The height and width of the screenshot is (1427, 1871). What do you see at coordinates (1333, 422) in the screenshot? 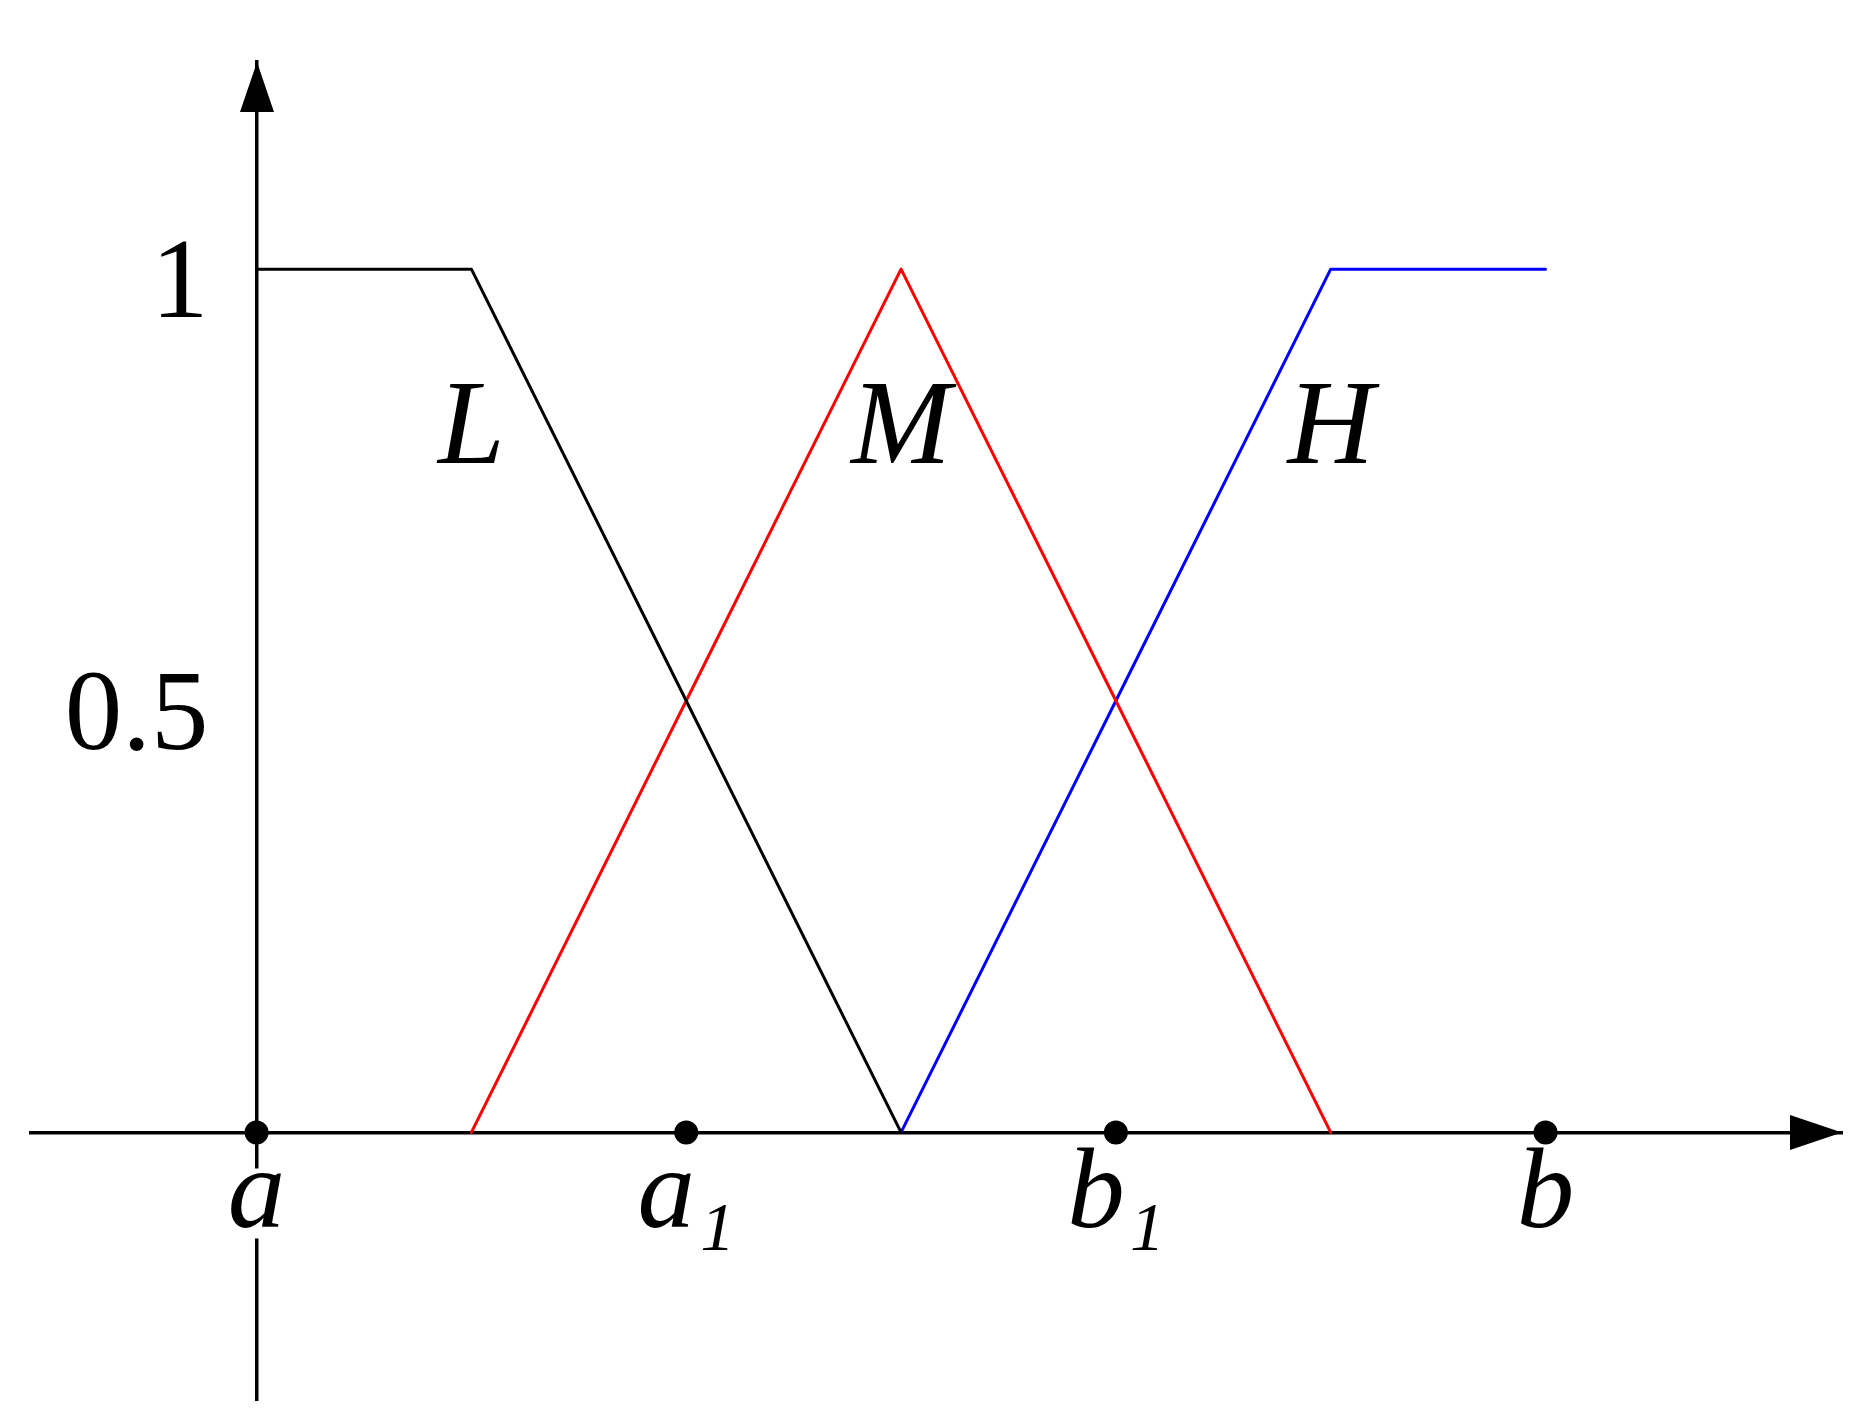
I see `series-label: H` at bounding box center [1333, 422].